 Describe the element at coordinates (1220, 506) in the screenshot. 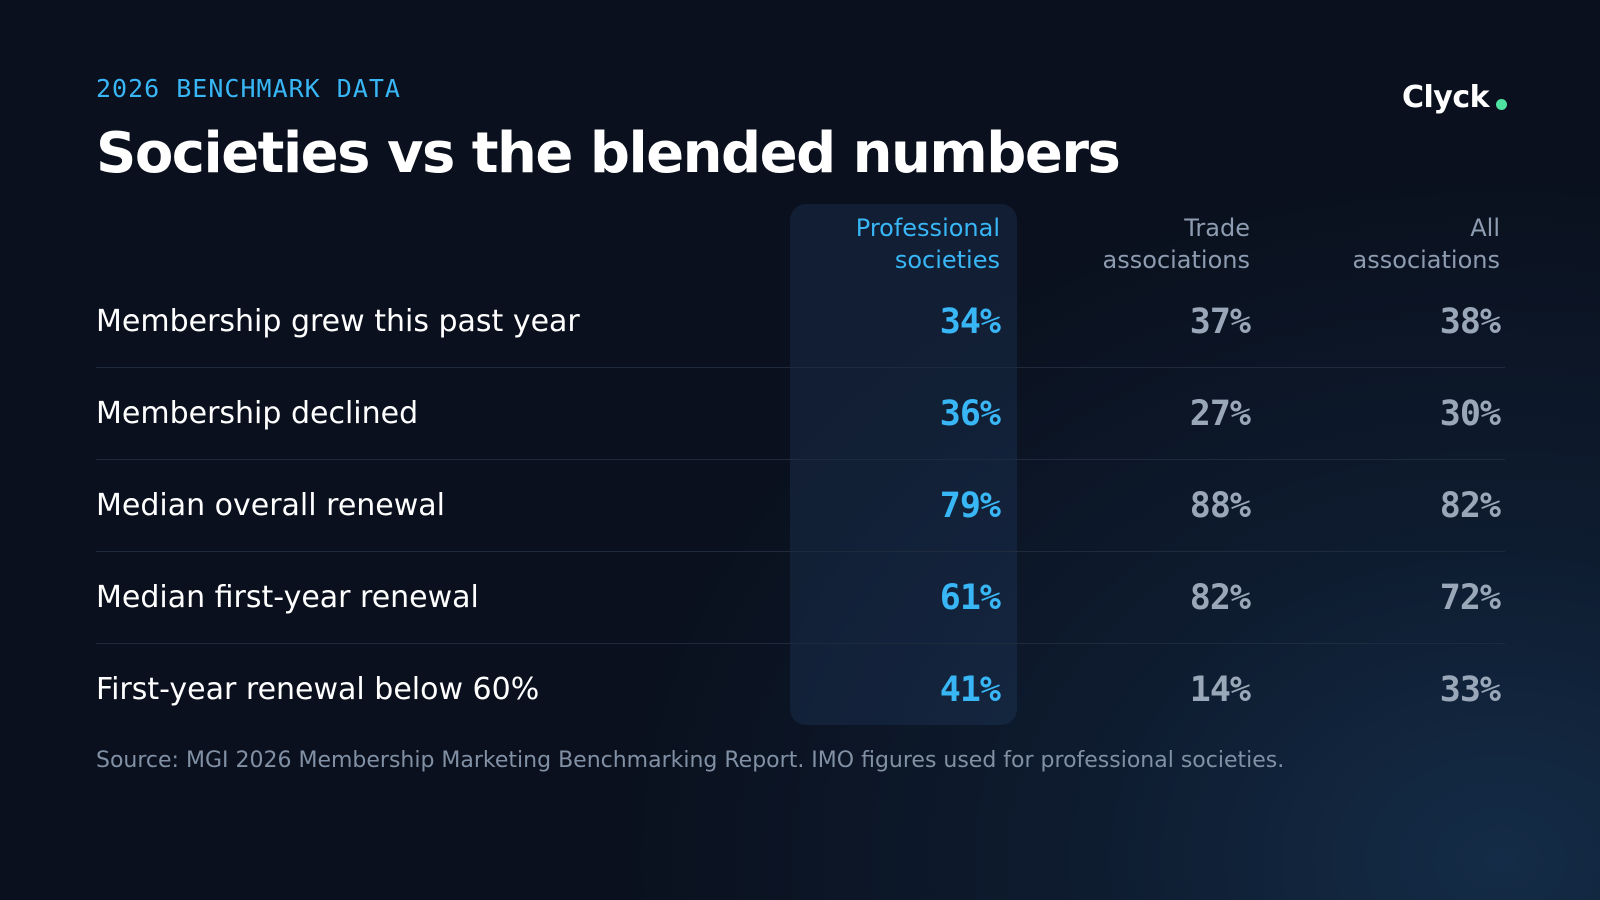

I see `value-cell: 88%` at that location.